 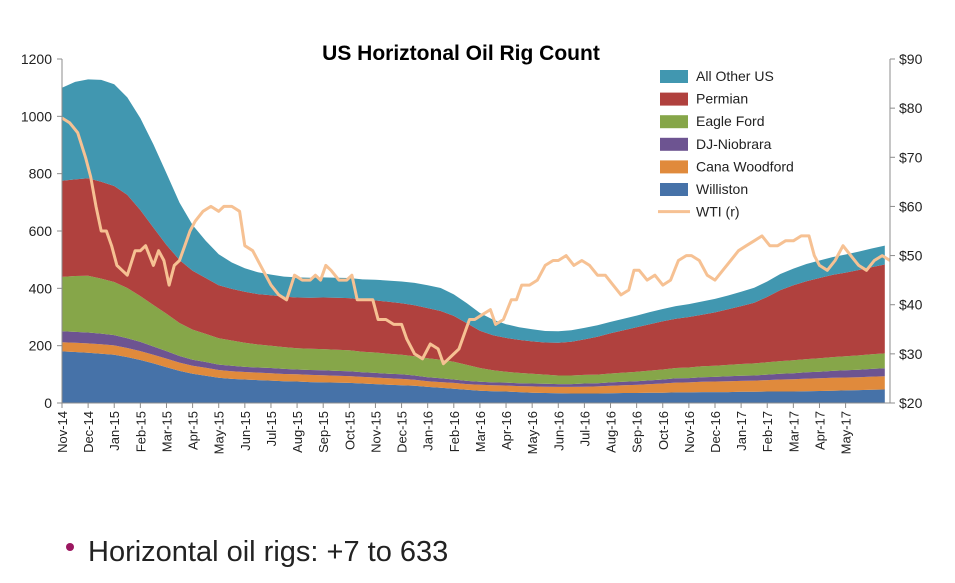 What do you see at coordinates (911, 59) in the screenshot?
I see `y-right-tick-label: $90` at bounding box center [911, 59].